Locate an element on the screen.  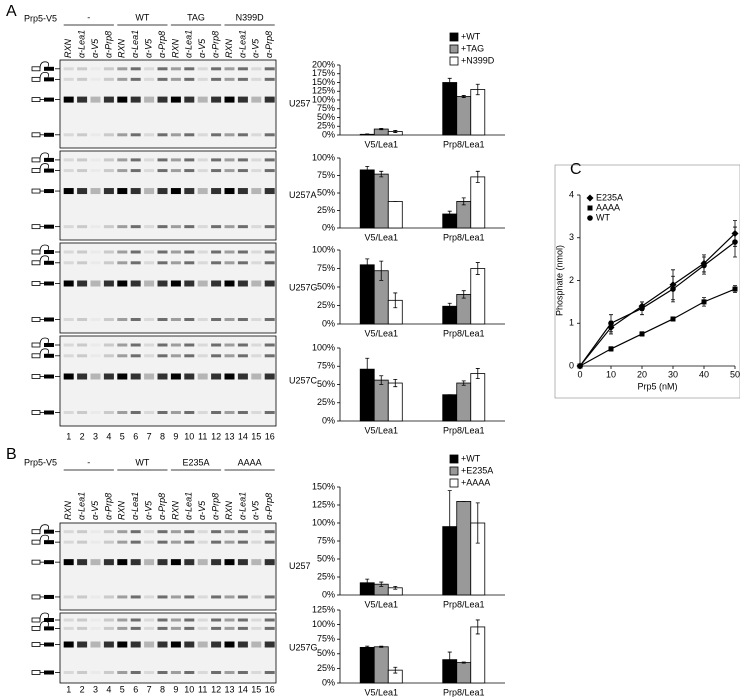
lane-label: α-Prp8 is located at coordinates (215, 506).